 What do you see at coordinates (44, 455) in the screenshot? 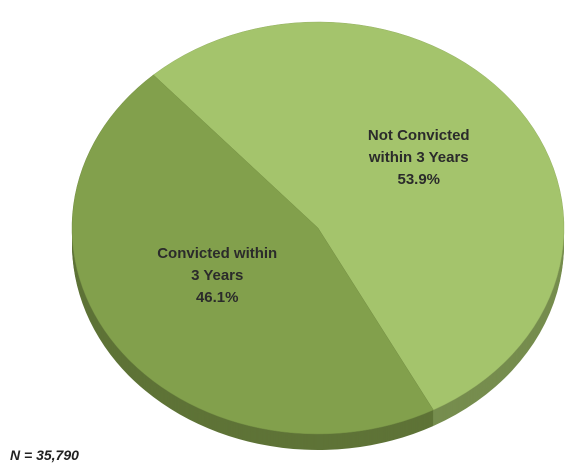
I see `annotation: N = 35,790` at bounding box center [44, 455].